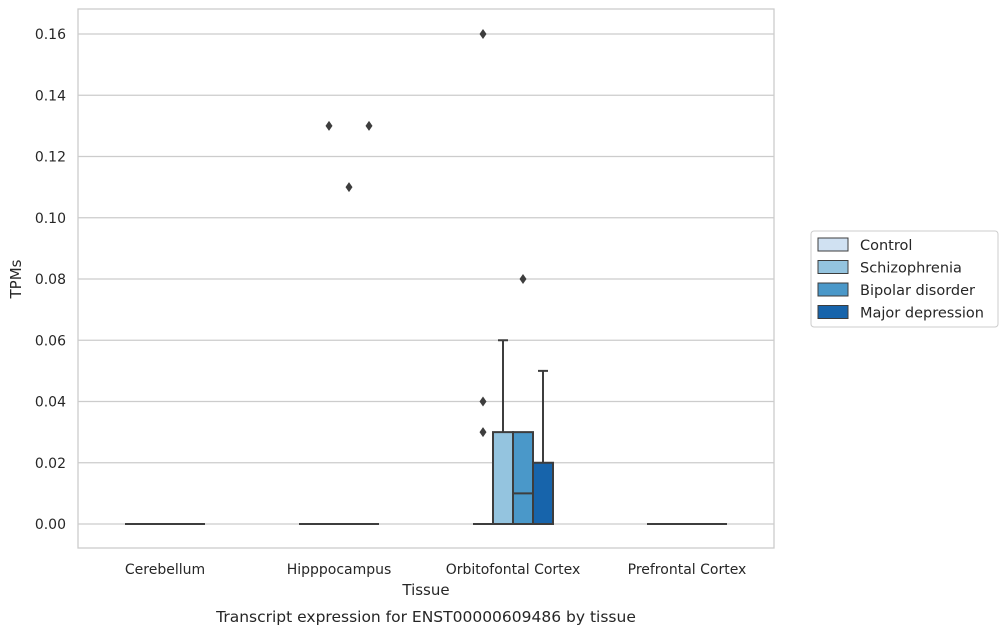 The image size is (1007, 634). I want to click on x-tick-label: Hipppocampus, so click(339, 570).